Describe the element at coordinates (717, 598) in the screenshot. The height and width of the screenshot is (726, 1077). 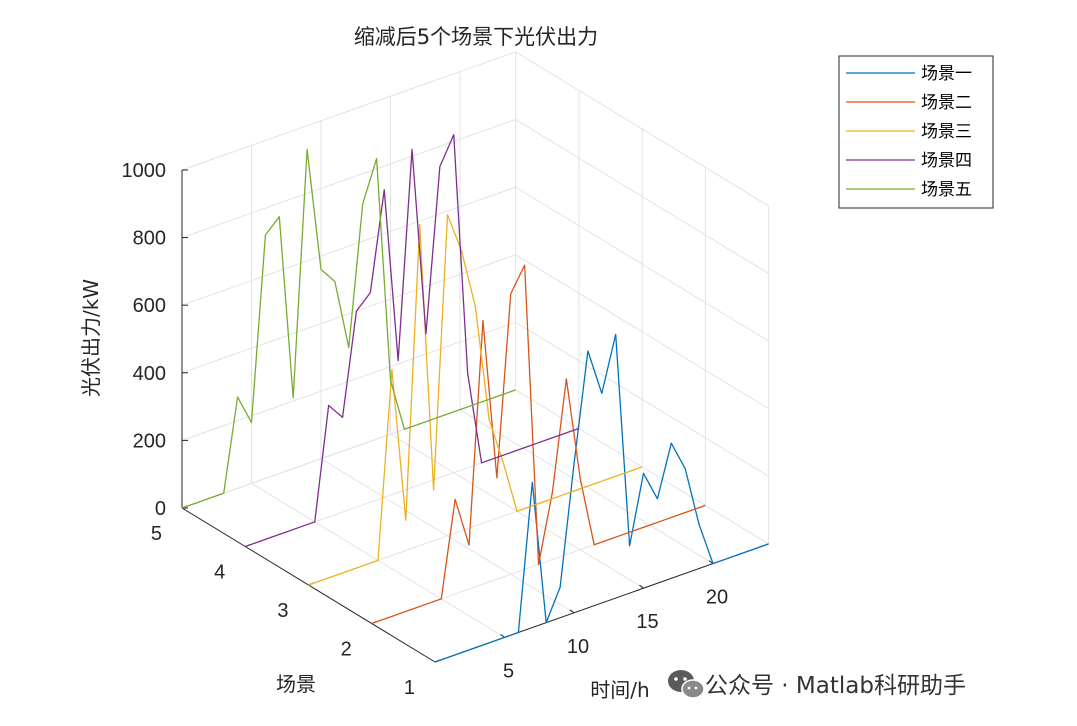
I see `x-tick-label: 20` at that location.